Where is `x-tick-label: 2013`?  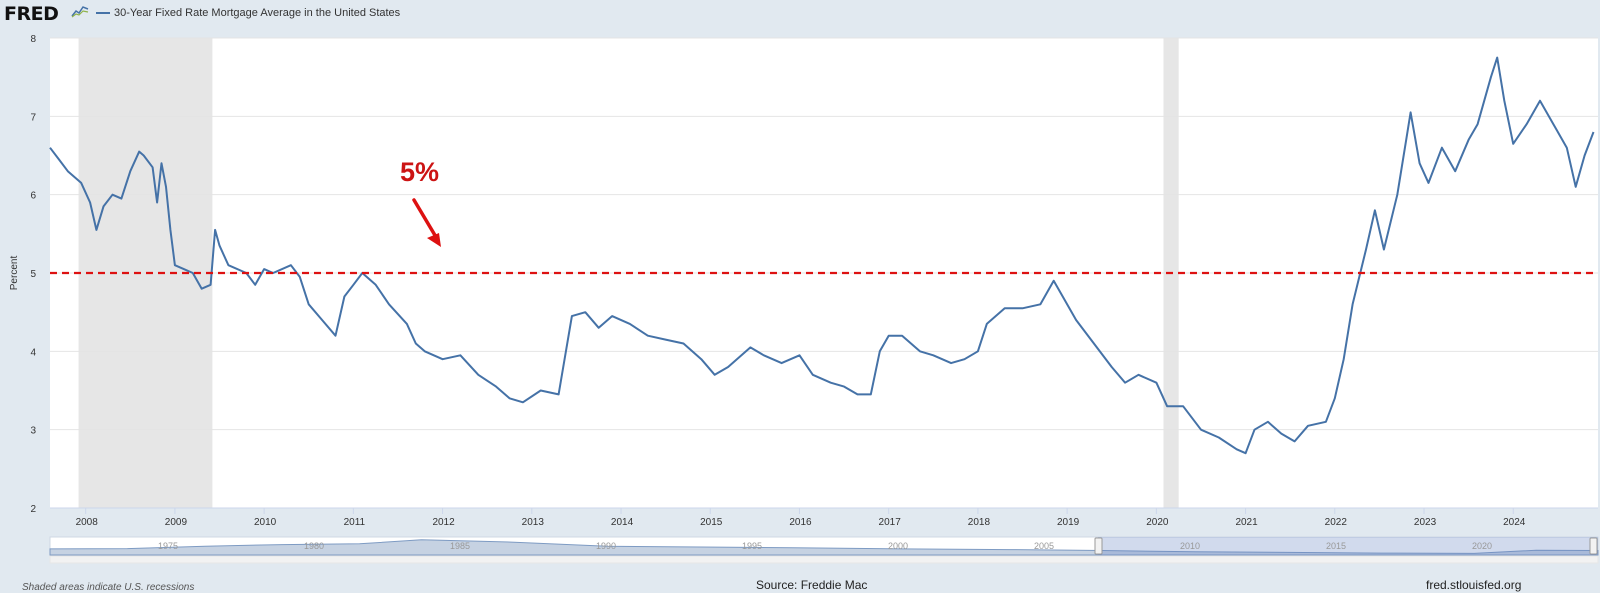 x-tick-label: 2013 is located at coordinates (533, 522).